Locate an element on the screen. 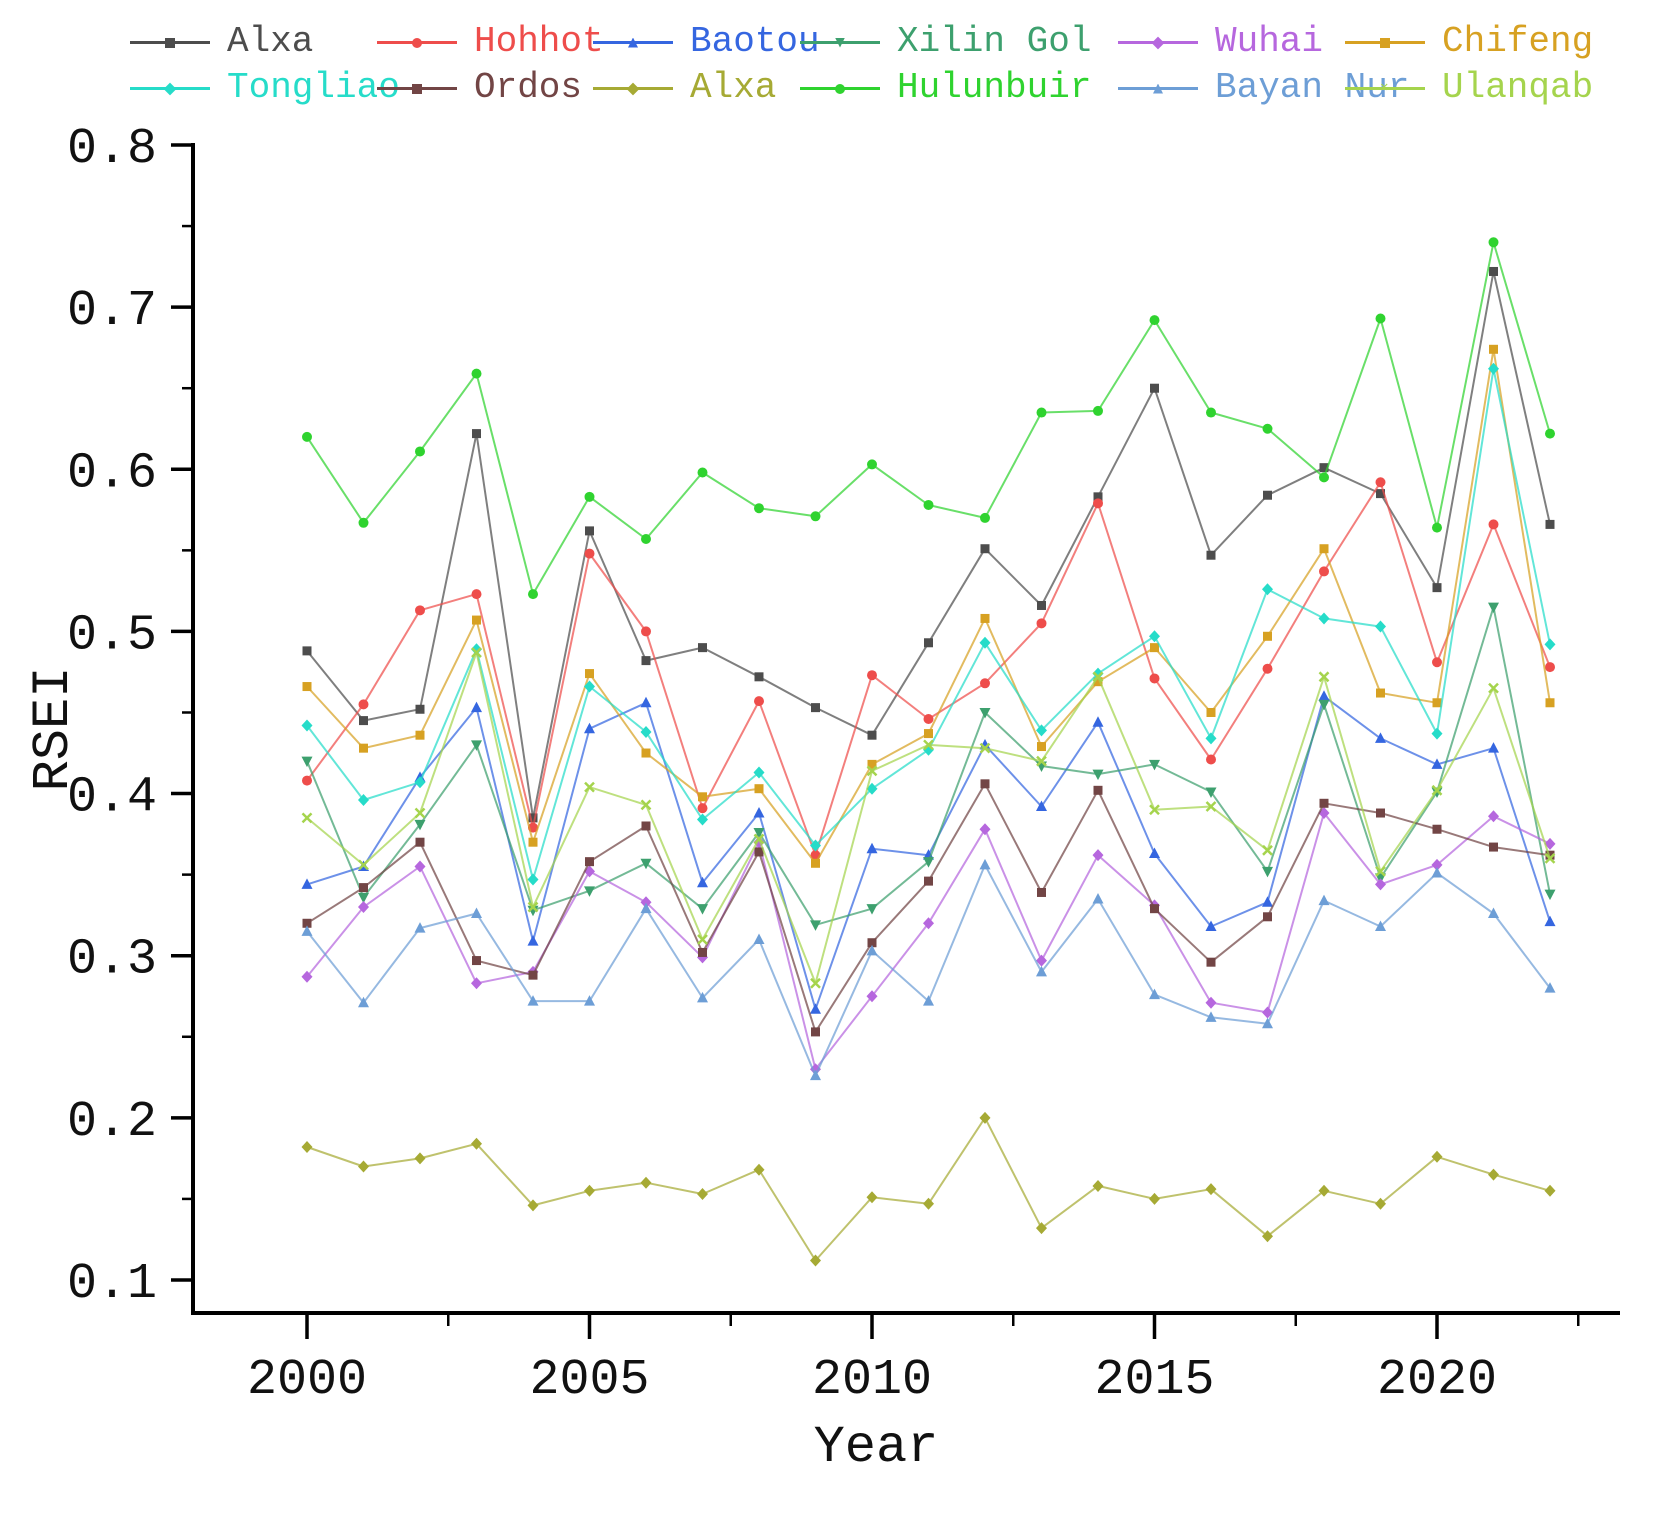  legend-item-6-tongliao: Tongliao is located at coordinates (265, 88).